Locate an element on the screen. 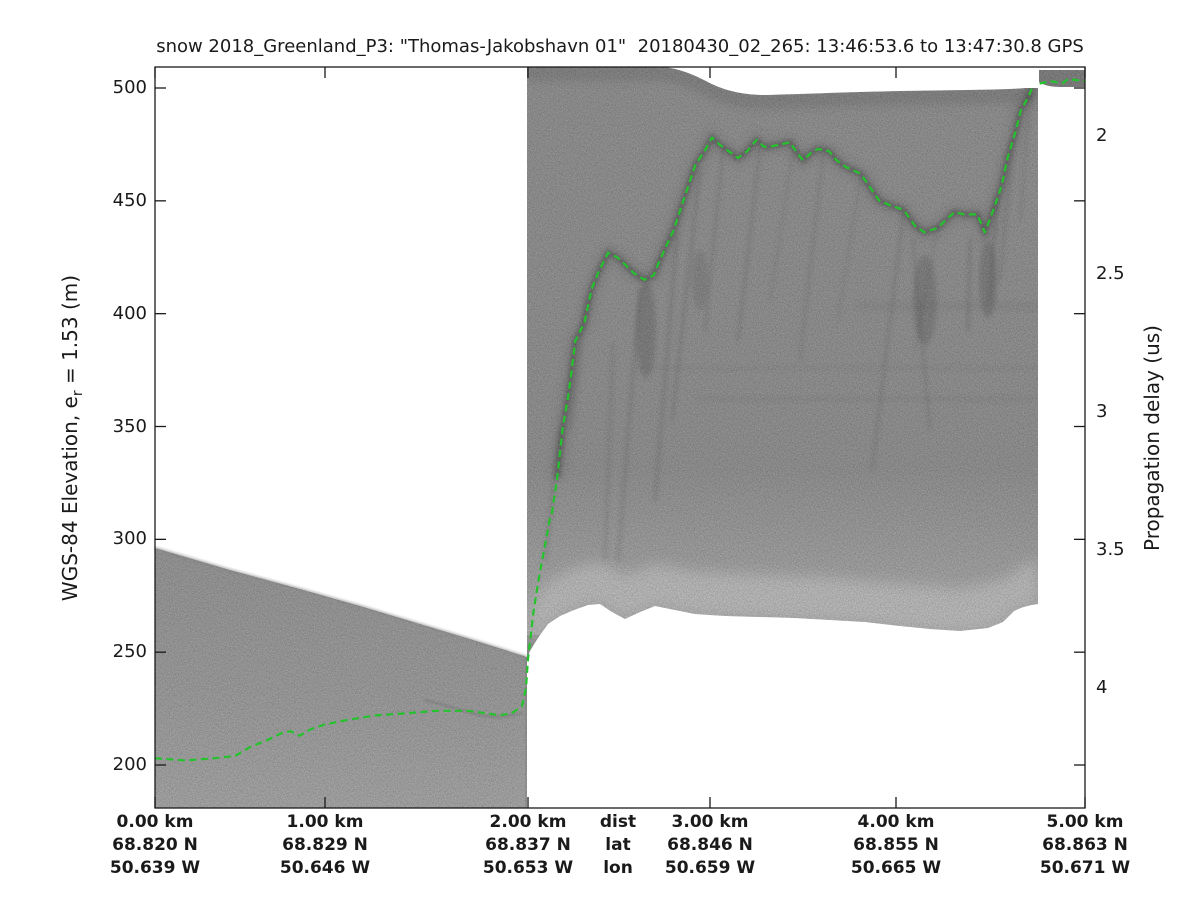  x-tick-column-3-row-dist: 3.00 km is located at coordinates (710, 822).